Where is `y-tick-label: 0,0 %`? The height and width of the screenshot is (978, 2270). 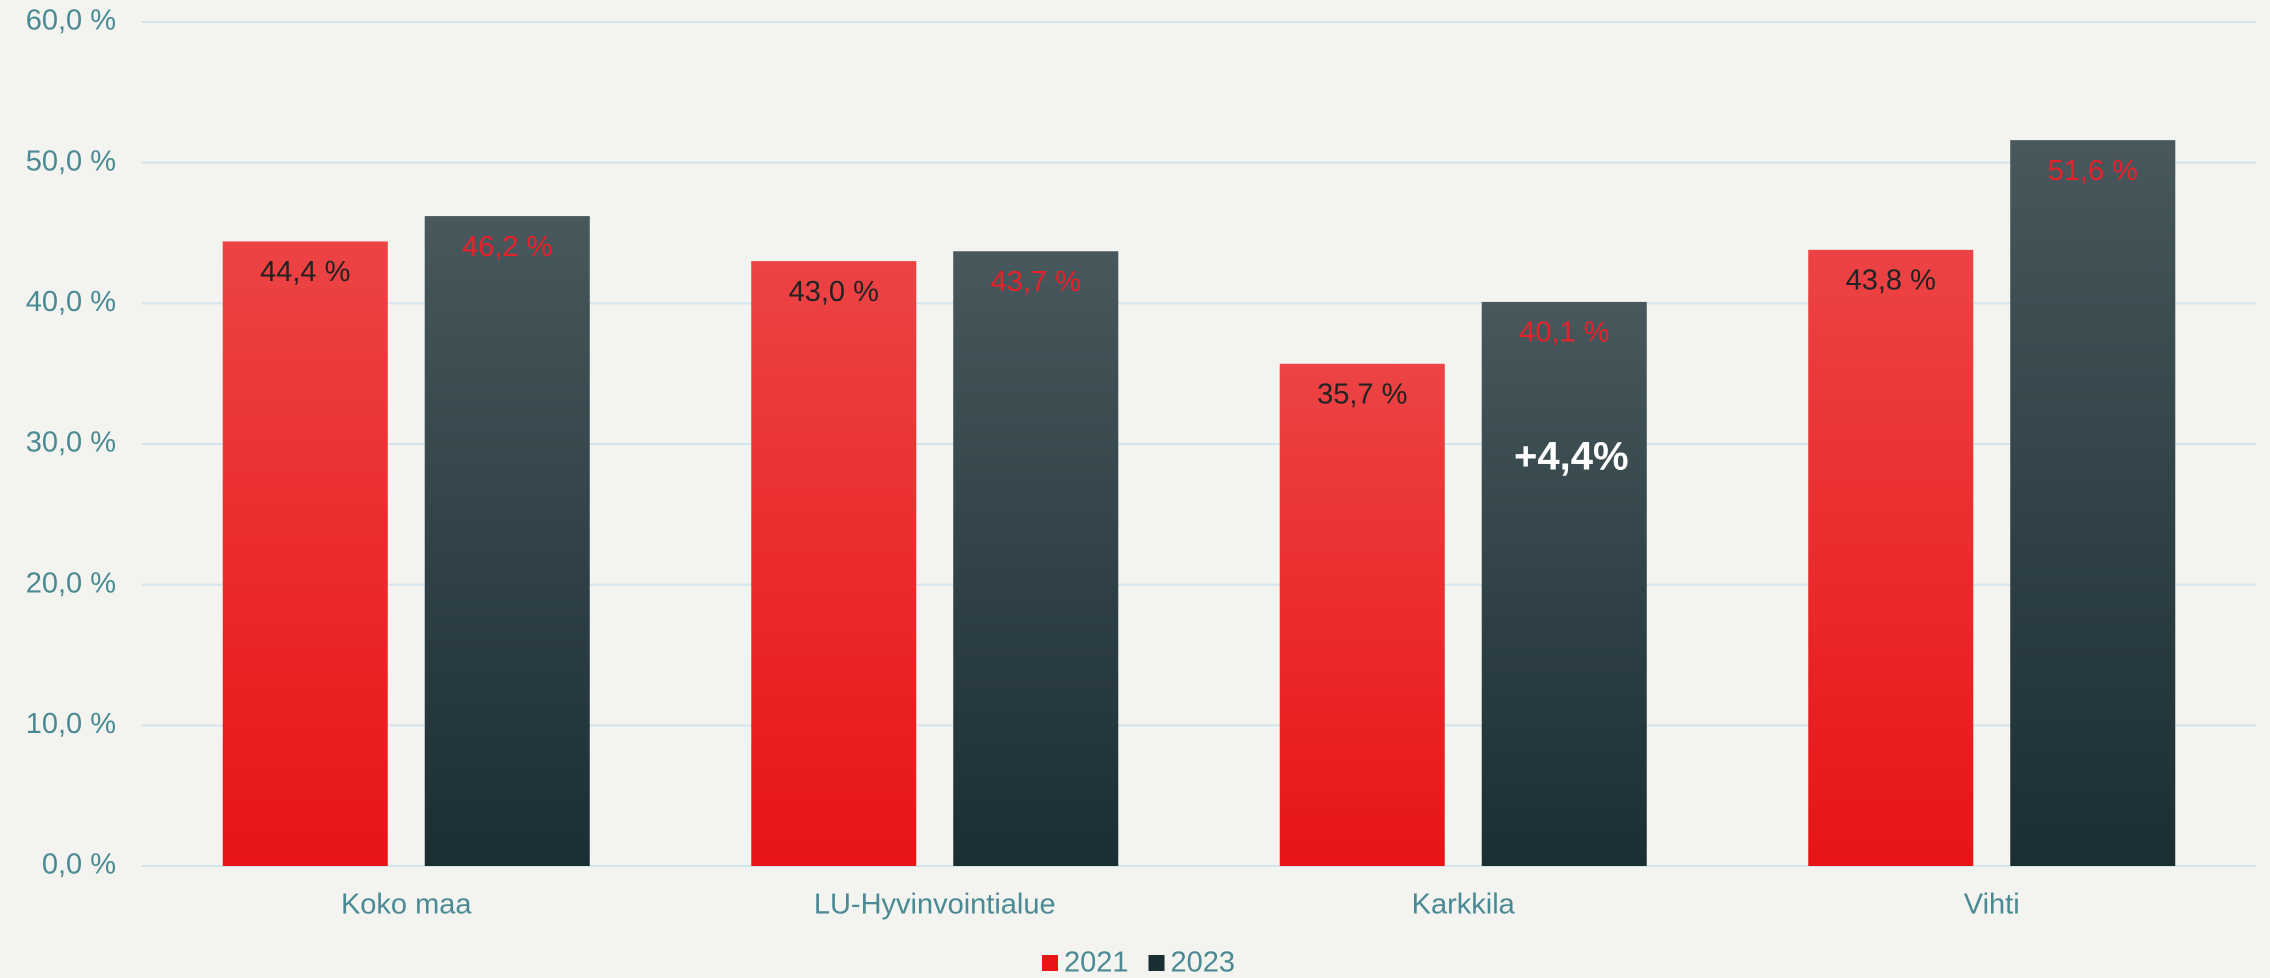 y-tick-label: 0,0 % is located at coordinates (79, 865).